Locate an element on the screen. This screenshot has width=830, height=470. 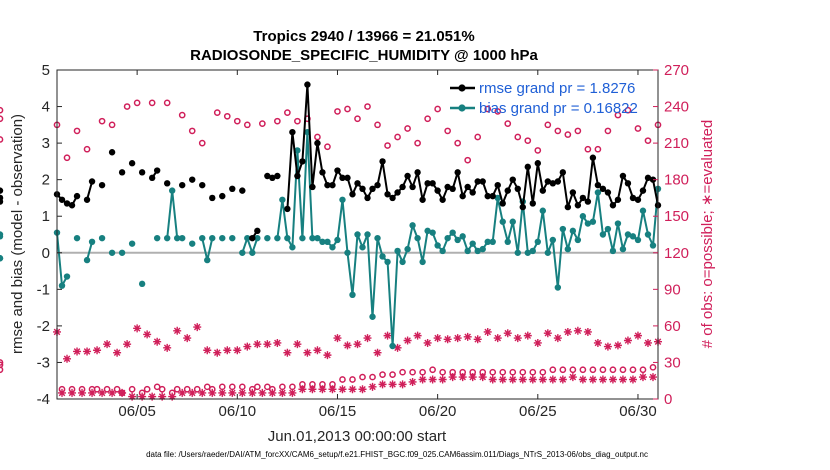
x-tick-label: 06/25 is located at coordinates (538, 411).